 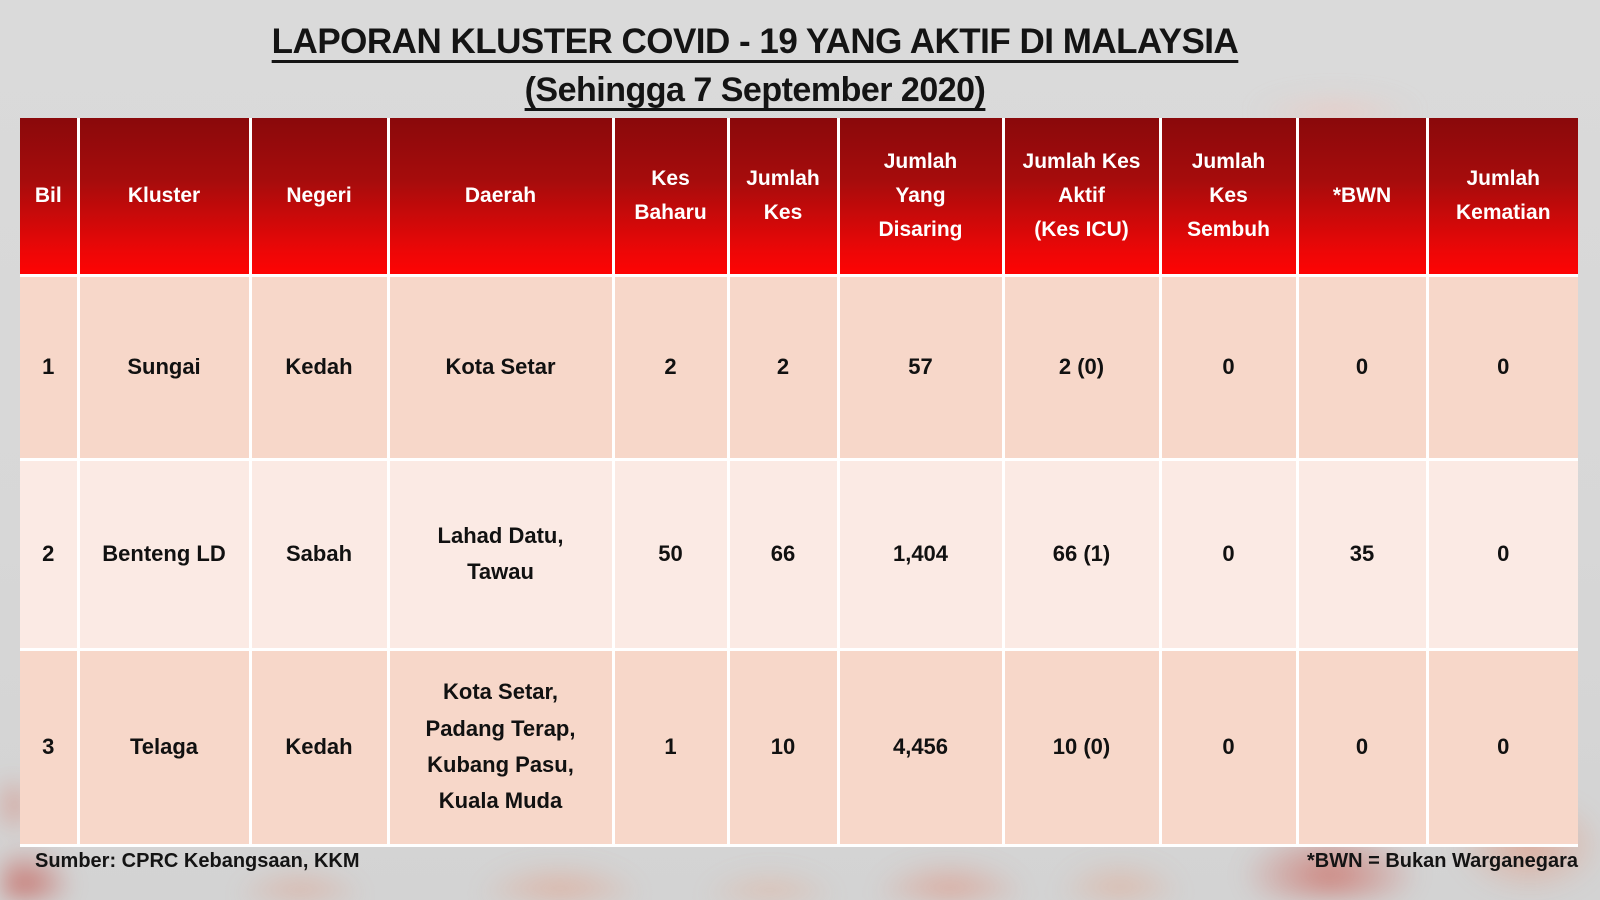 What do you see at coordinates (1442, 861) in the screenshot?
I see `bwn-legend: *BWN = Bukan Warganegara` at bounding box center [1442, 861].